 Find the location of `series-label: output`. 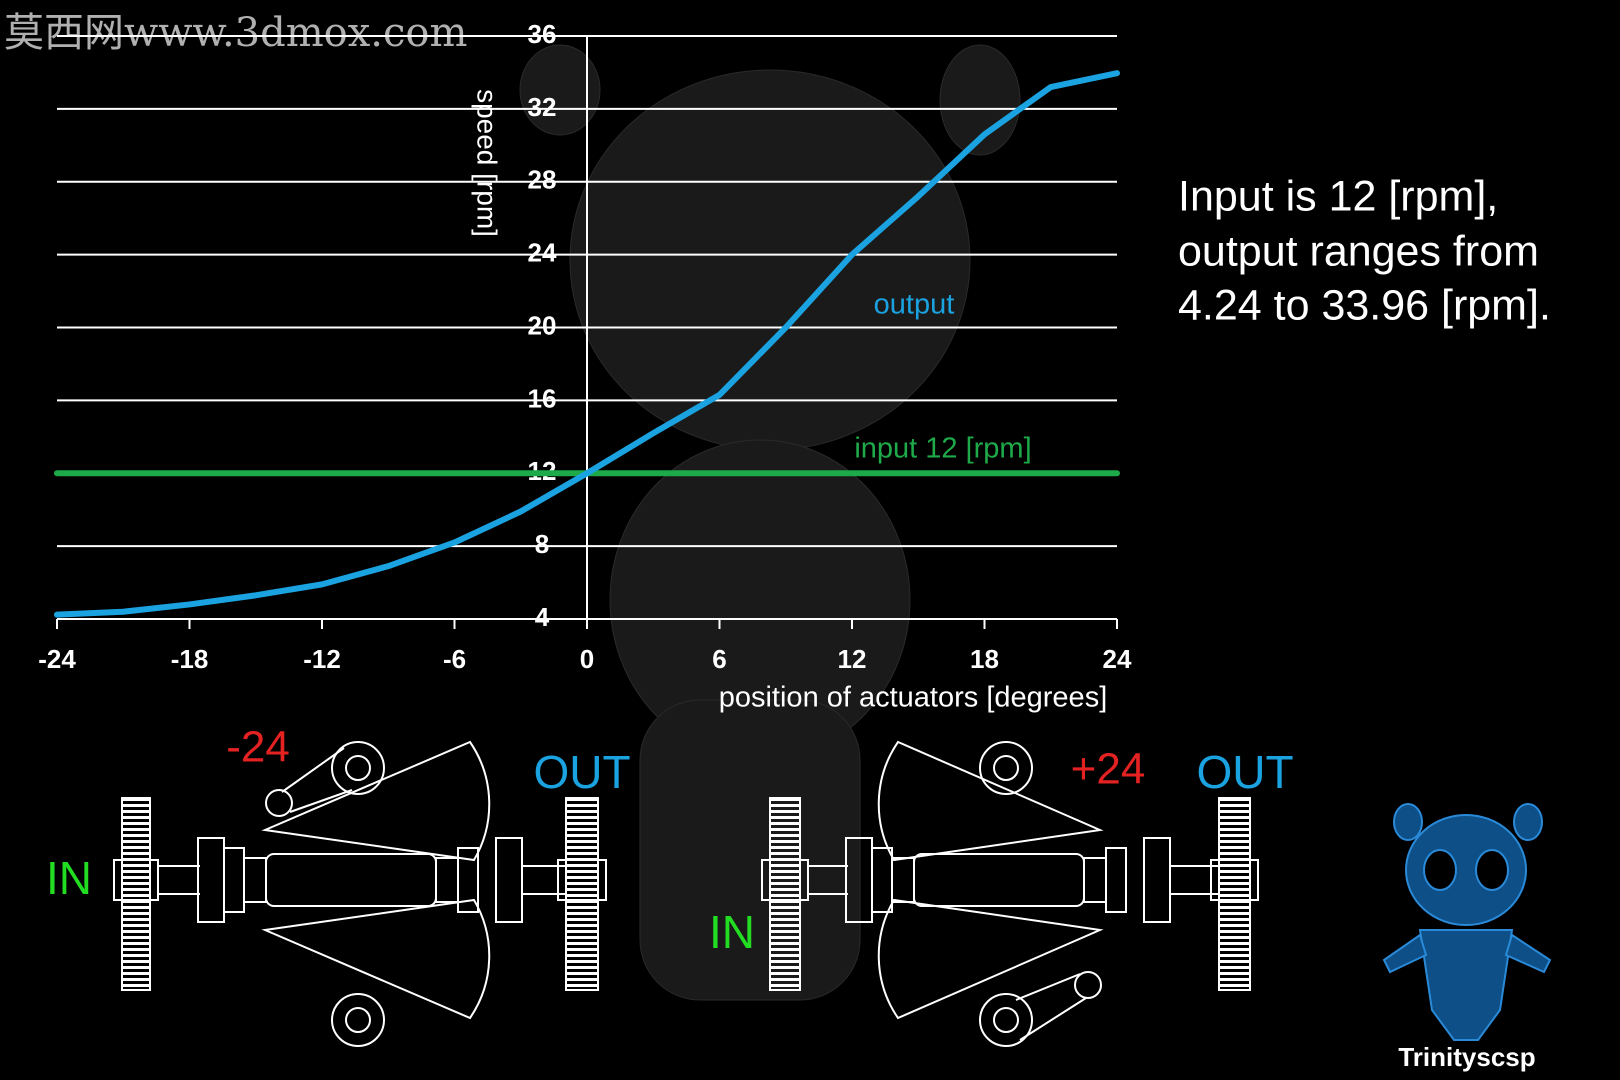

series-label: output is located at coordinates (914, 305).